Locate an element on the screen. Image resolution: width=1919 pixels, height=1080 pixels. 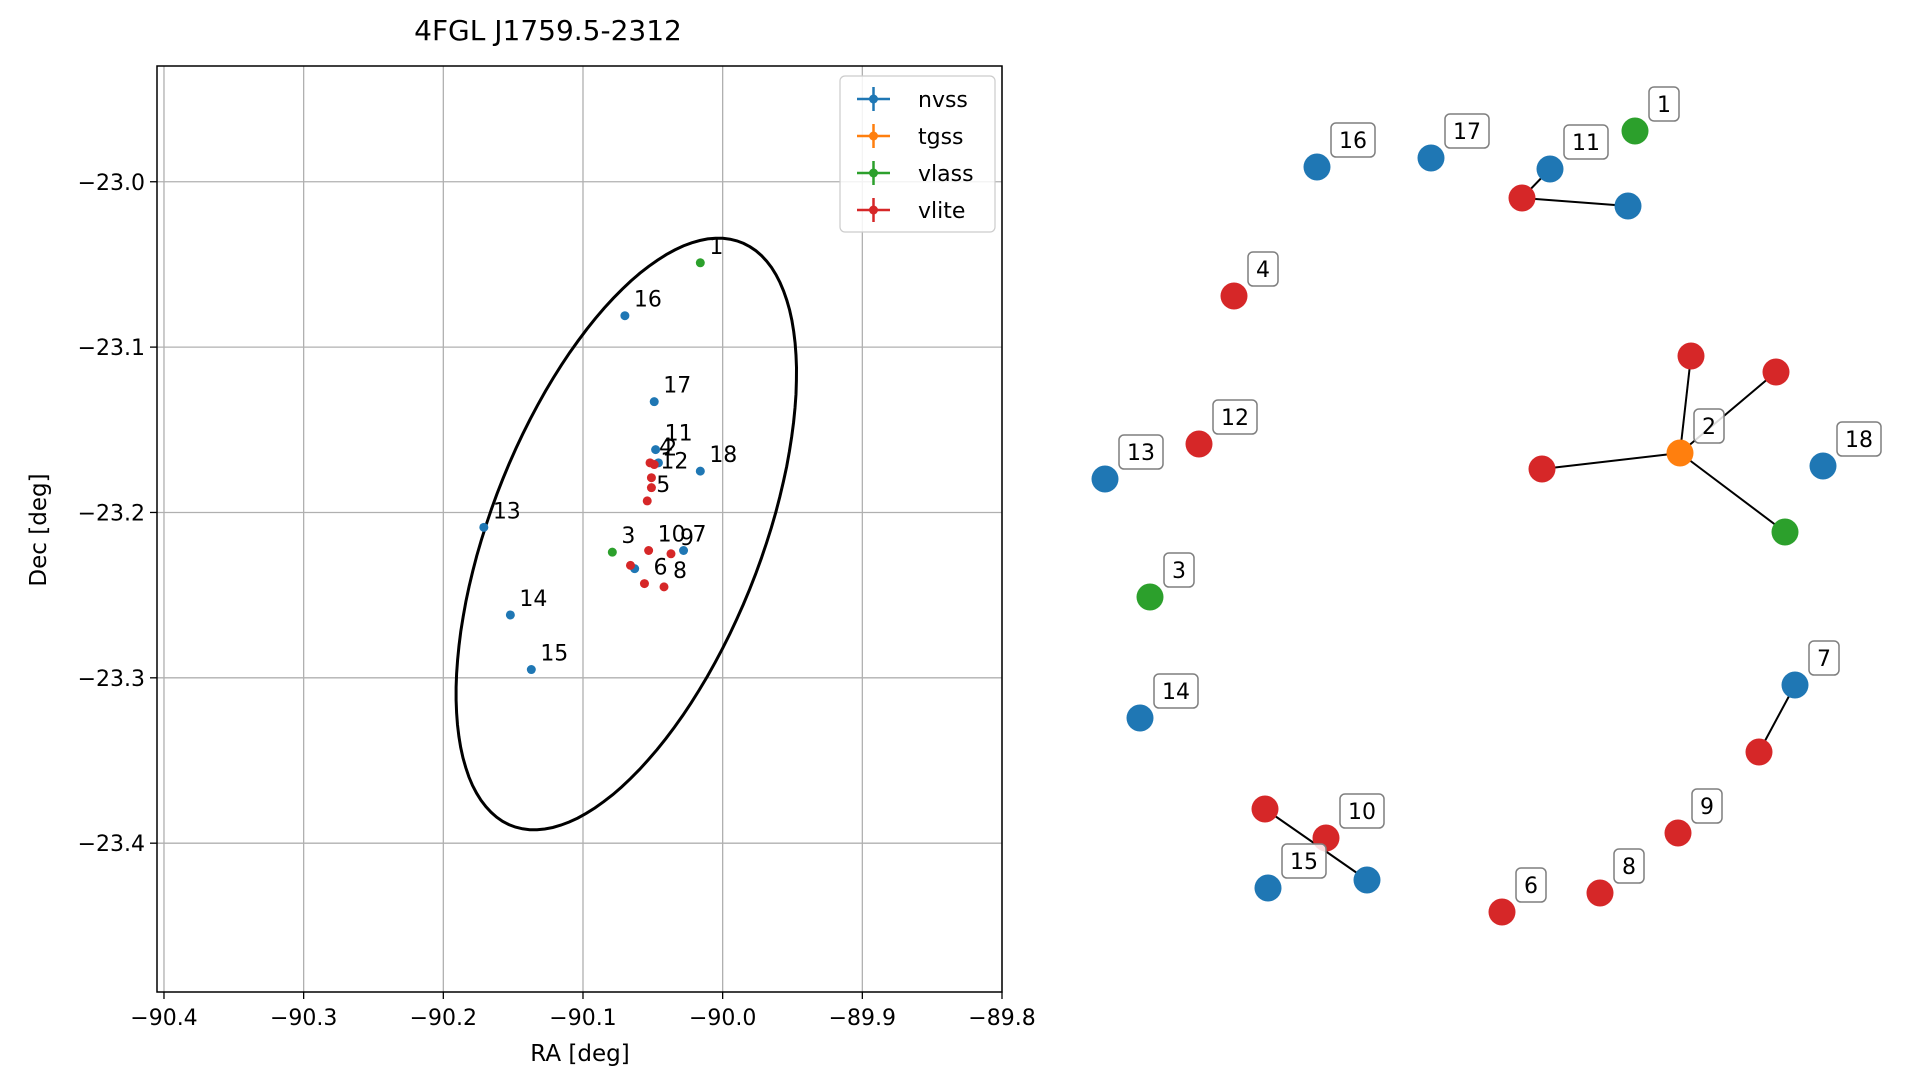
y-tick-label: −23.1 is located at coordinates (111, 348).